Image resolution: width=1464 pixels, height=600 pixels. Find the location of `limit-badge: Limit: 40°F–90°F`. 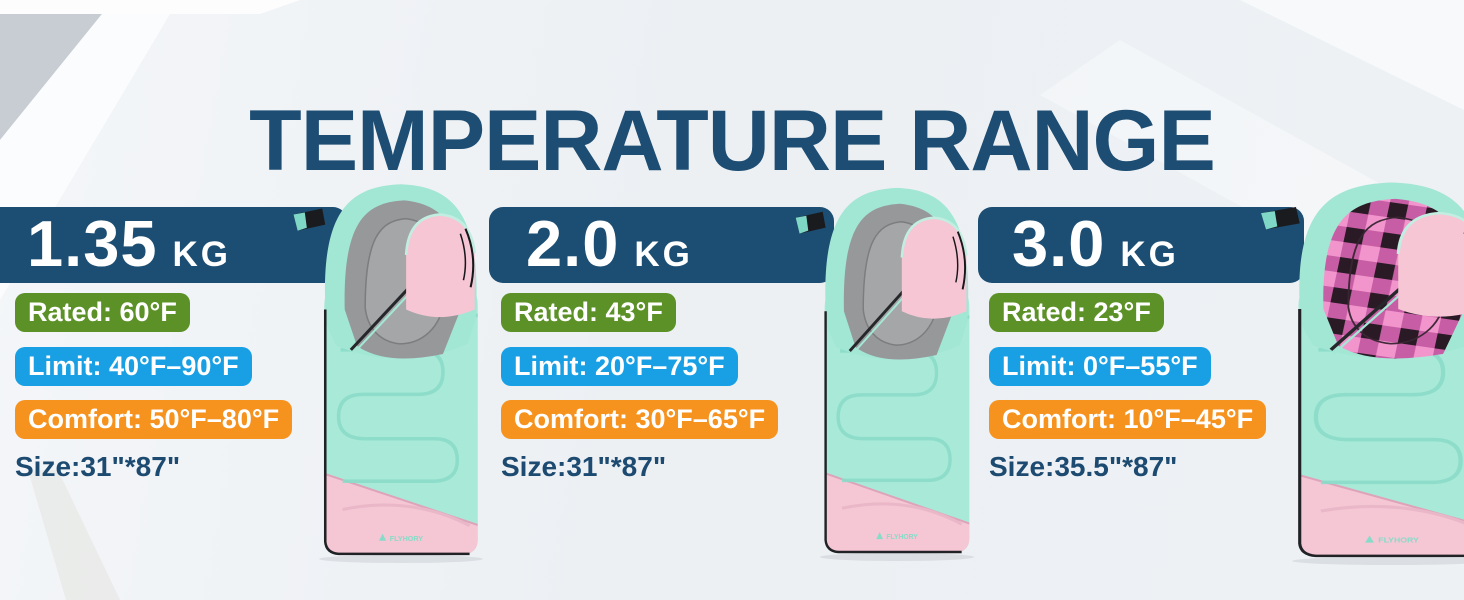

limit-badge: Limit: 40°F–90°F is located at coordinates (133, 366).